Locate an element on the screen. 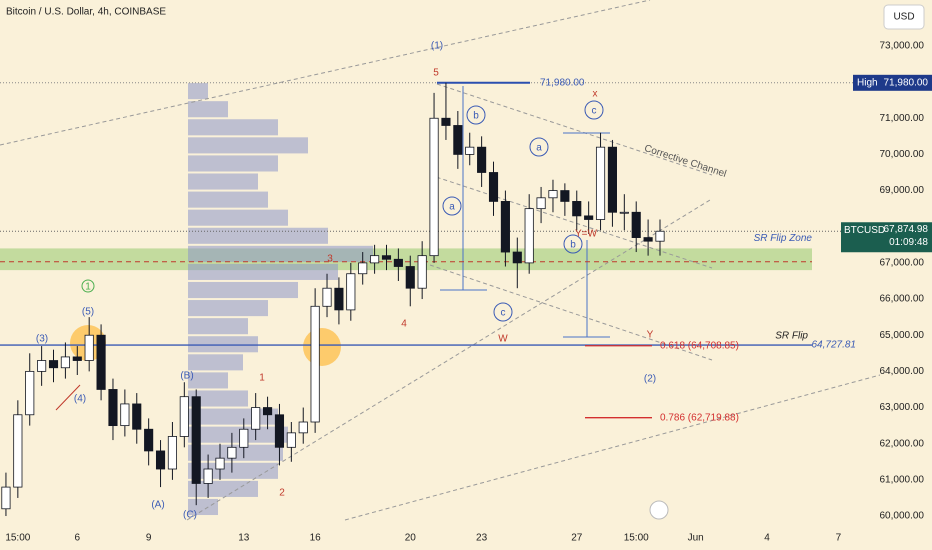  y-tick-label: 67,000.00 is located at coordinates (902, 263).